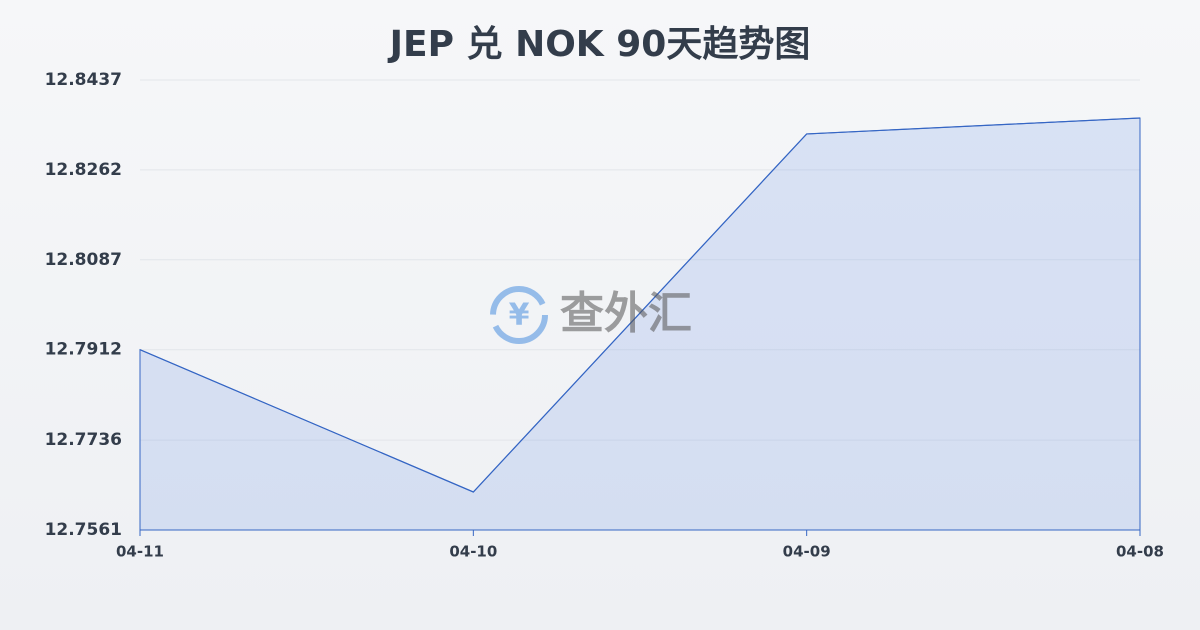 This screenshot has width=1200, height=630. What do you see at coordinates (473, 552) in the screenshot?
I see `x-tick-label: 04-10` at bounding box center [473, 552].